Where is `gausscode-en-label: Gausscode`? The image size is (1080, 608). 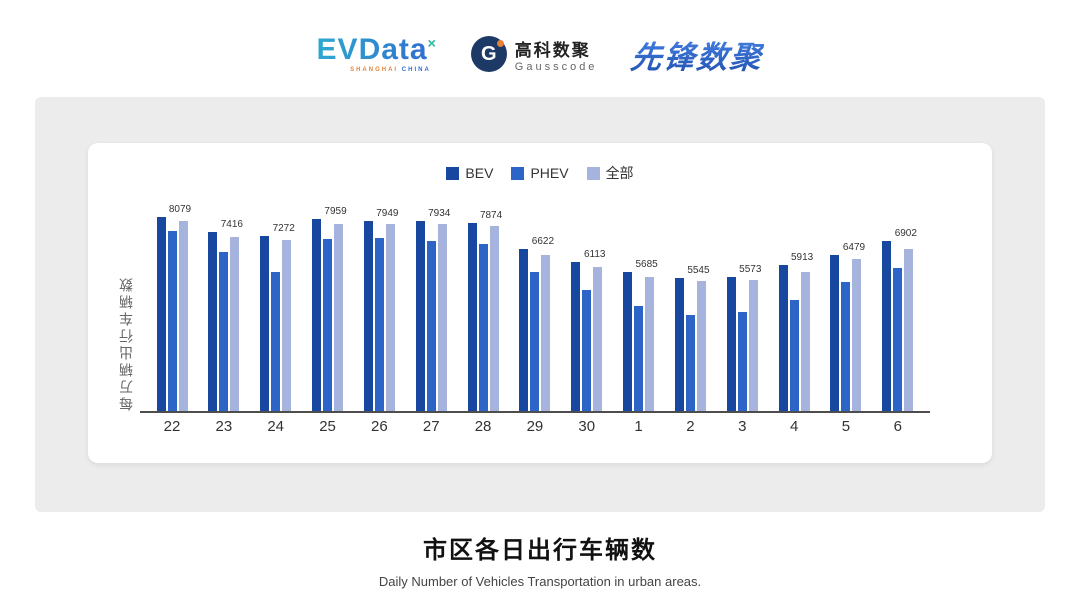
gausscode-en-label: Gausscode is located at coordinates (556, 66).